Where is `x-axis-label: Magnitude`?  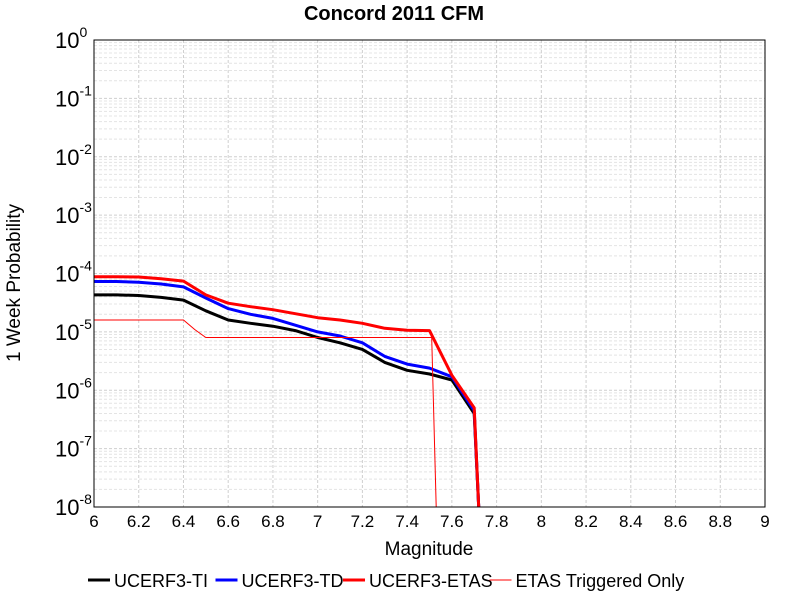 x-axis-label: Magnitude is located at coordinates (429, 549).